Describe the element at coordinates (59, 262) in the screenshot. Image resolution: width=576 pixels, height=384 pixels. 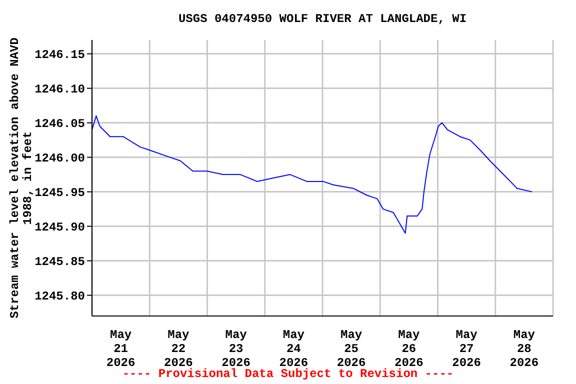
I see `y-tick-label: 1245.85` at that location.